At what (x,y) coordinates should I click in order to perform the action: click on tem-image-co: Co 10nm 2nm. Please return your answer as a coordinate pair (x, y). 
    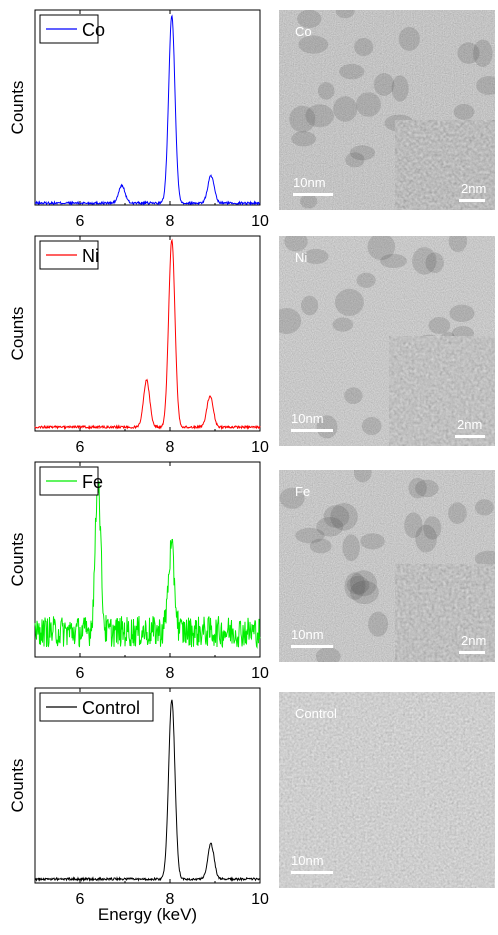
    Looking at the image, I should click on (387, 110).